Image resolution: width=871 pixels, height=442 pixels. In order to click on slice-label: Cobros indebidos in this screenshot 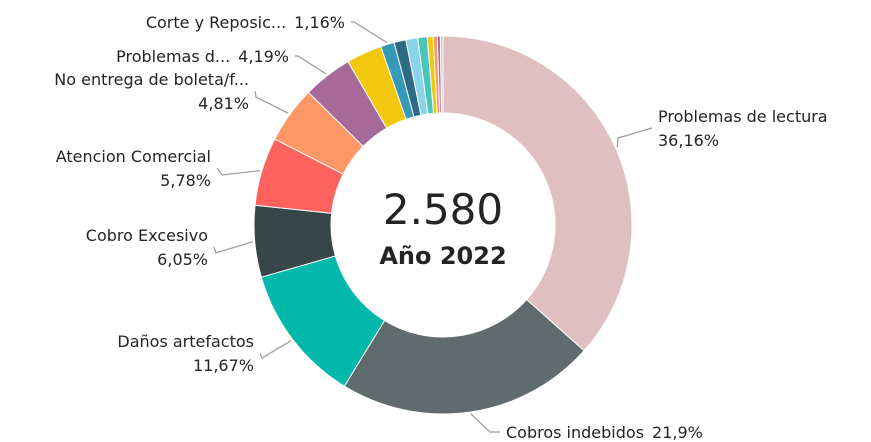, I will do `click(575, 432)`.